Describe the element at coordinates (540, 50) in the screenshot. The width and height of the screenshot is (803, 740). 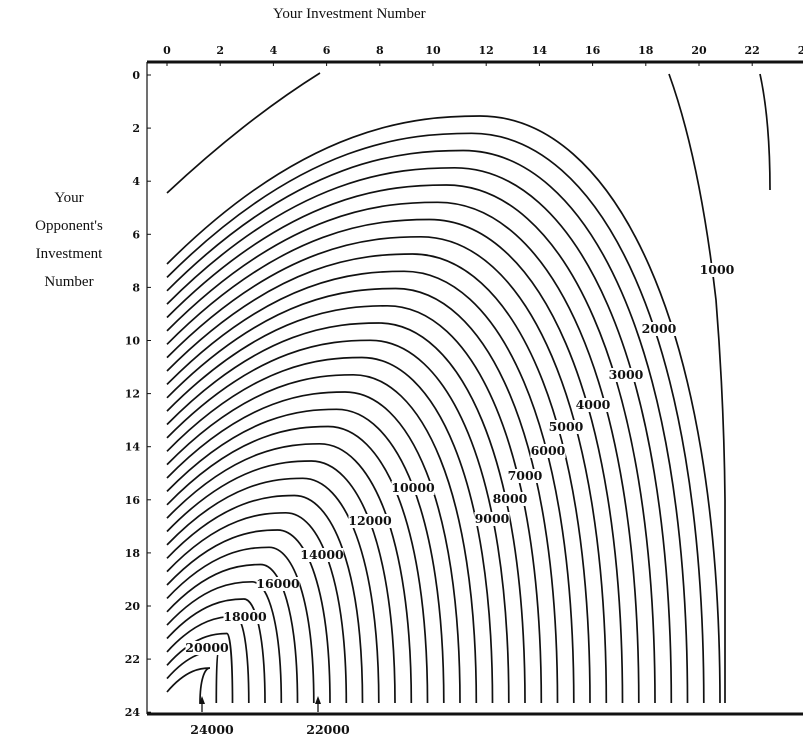
I see `x-tick-label: 14` at that location.